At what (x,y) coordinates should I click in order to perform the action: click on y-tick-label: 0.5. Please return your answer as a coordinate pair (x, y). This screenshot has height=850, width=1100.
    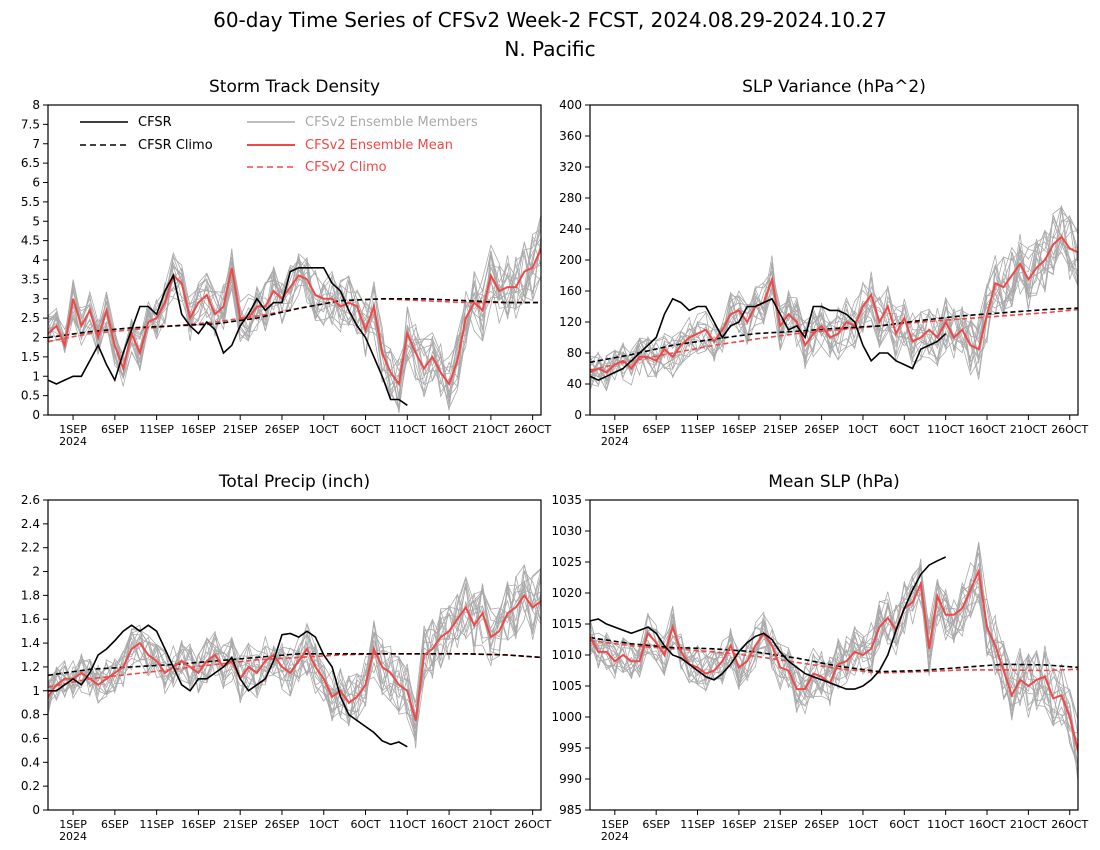
    Looking at the image, I should click on (30, 396).